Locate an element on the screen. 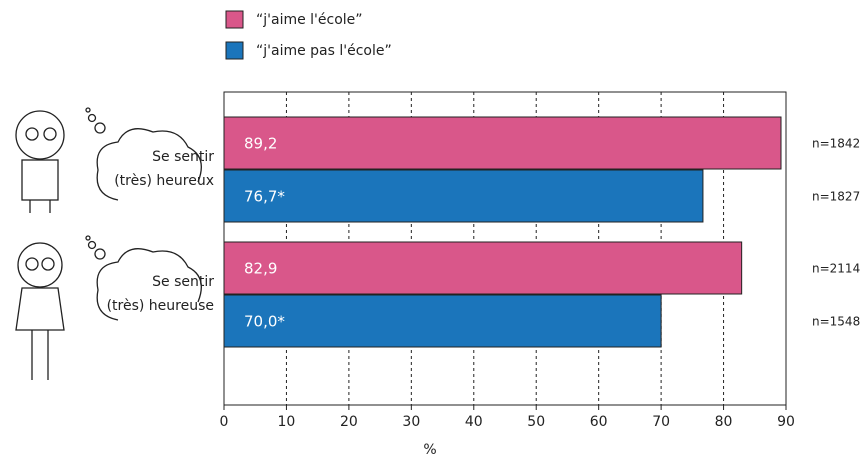 The image size is (866, 457). n-label: n=1842 is located at coordinates (836, 144).